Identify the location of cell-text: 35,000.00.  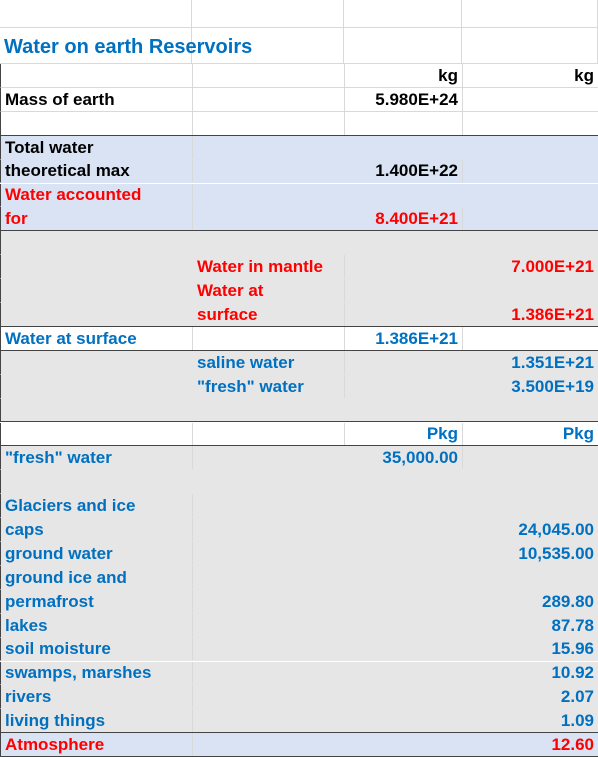
(420, 458).